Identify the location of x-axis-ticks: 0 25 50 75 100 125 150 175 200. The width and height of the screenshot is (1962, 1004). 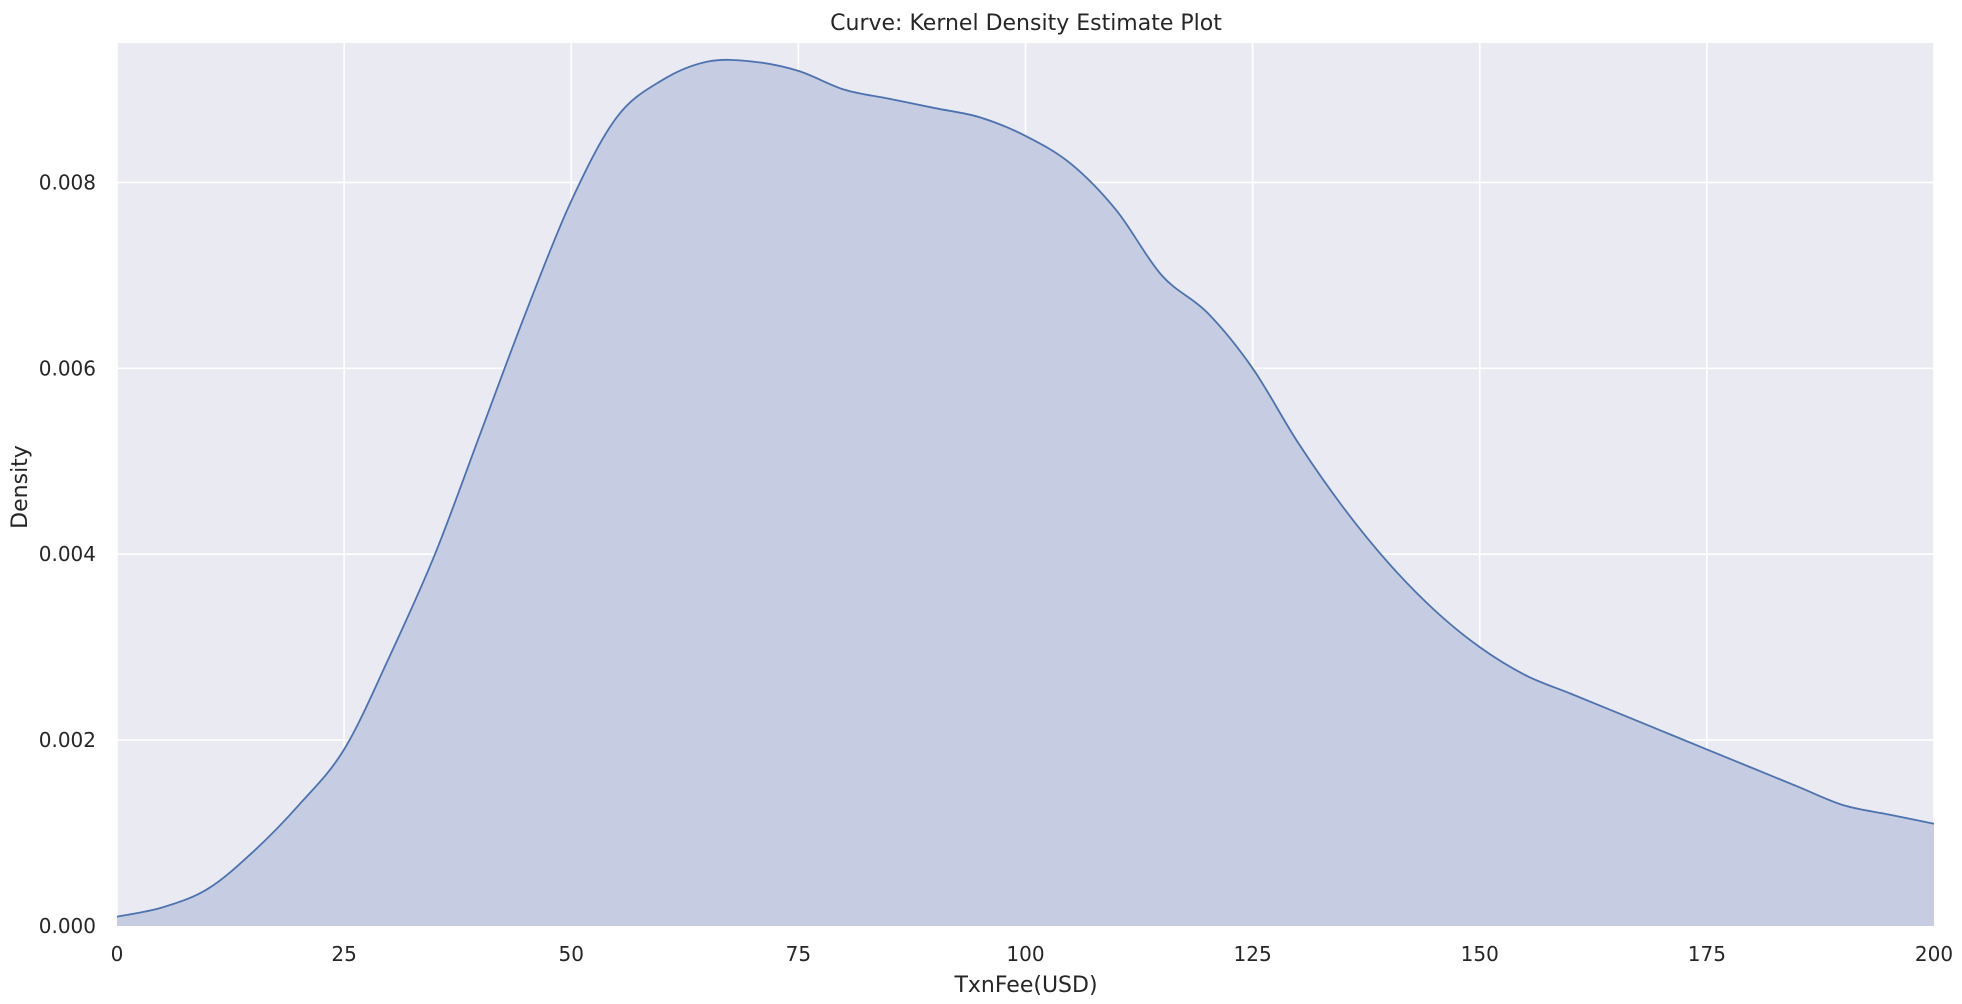
(1032, 954).